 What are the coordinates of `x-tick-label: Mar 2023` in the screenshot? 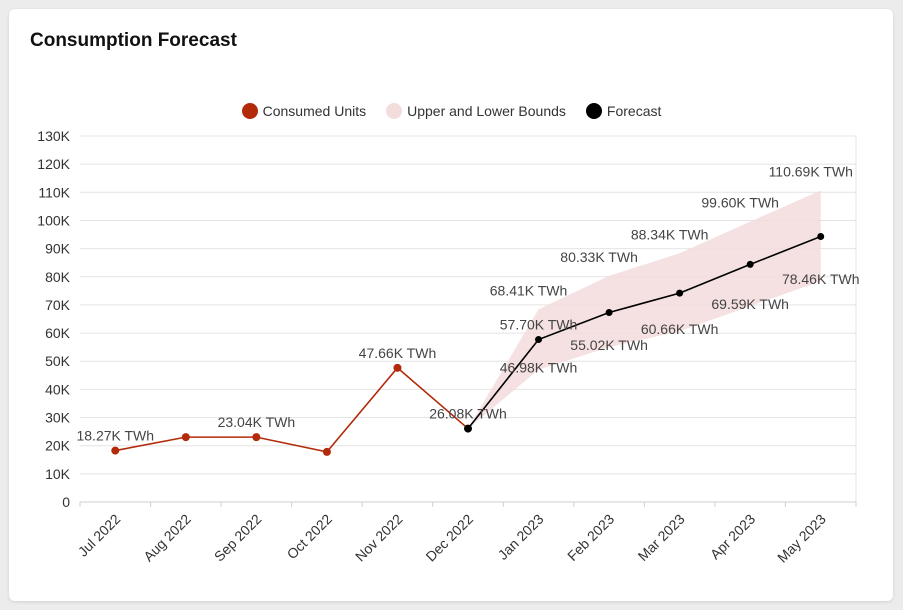 It's located at (661, 537).